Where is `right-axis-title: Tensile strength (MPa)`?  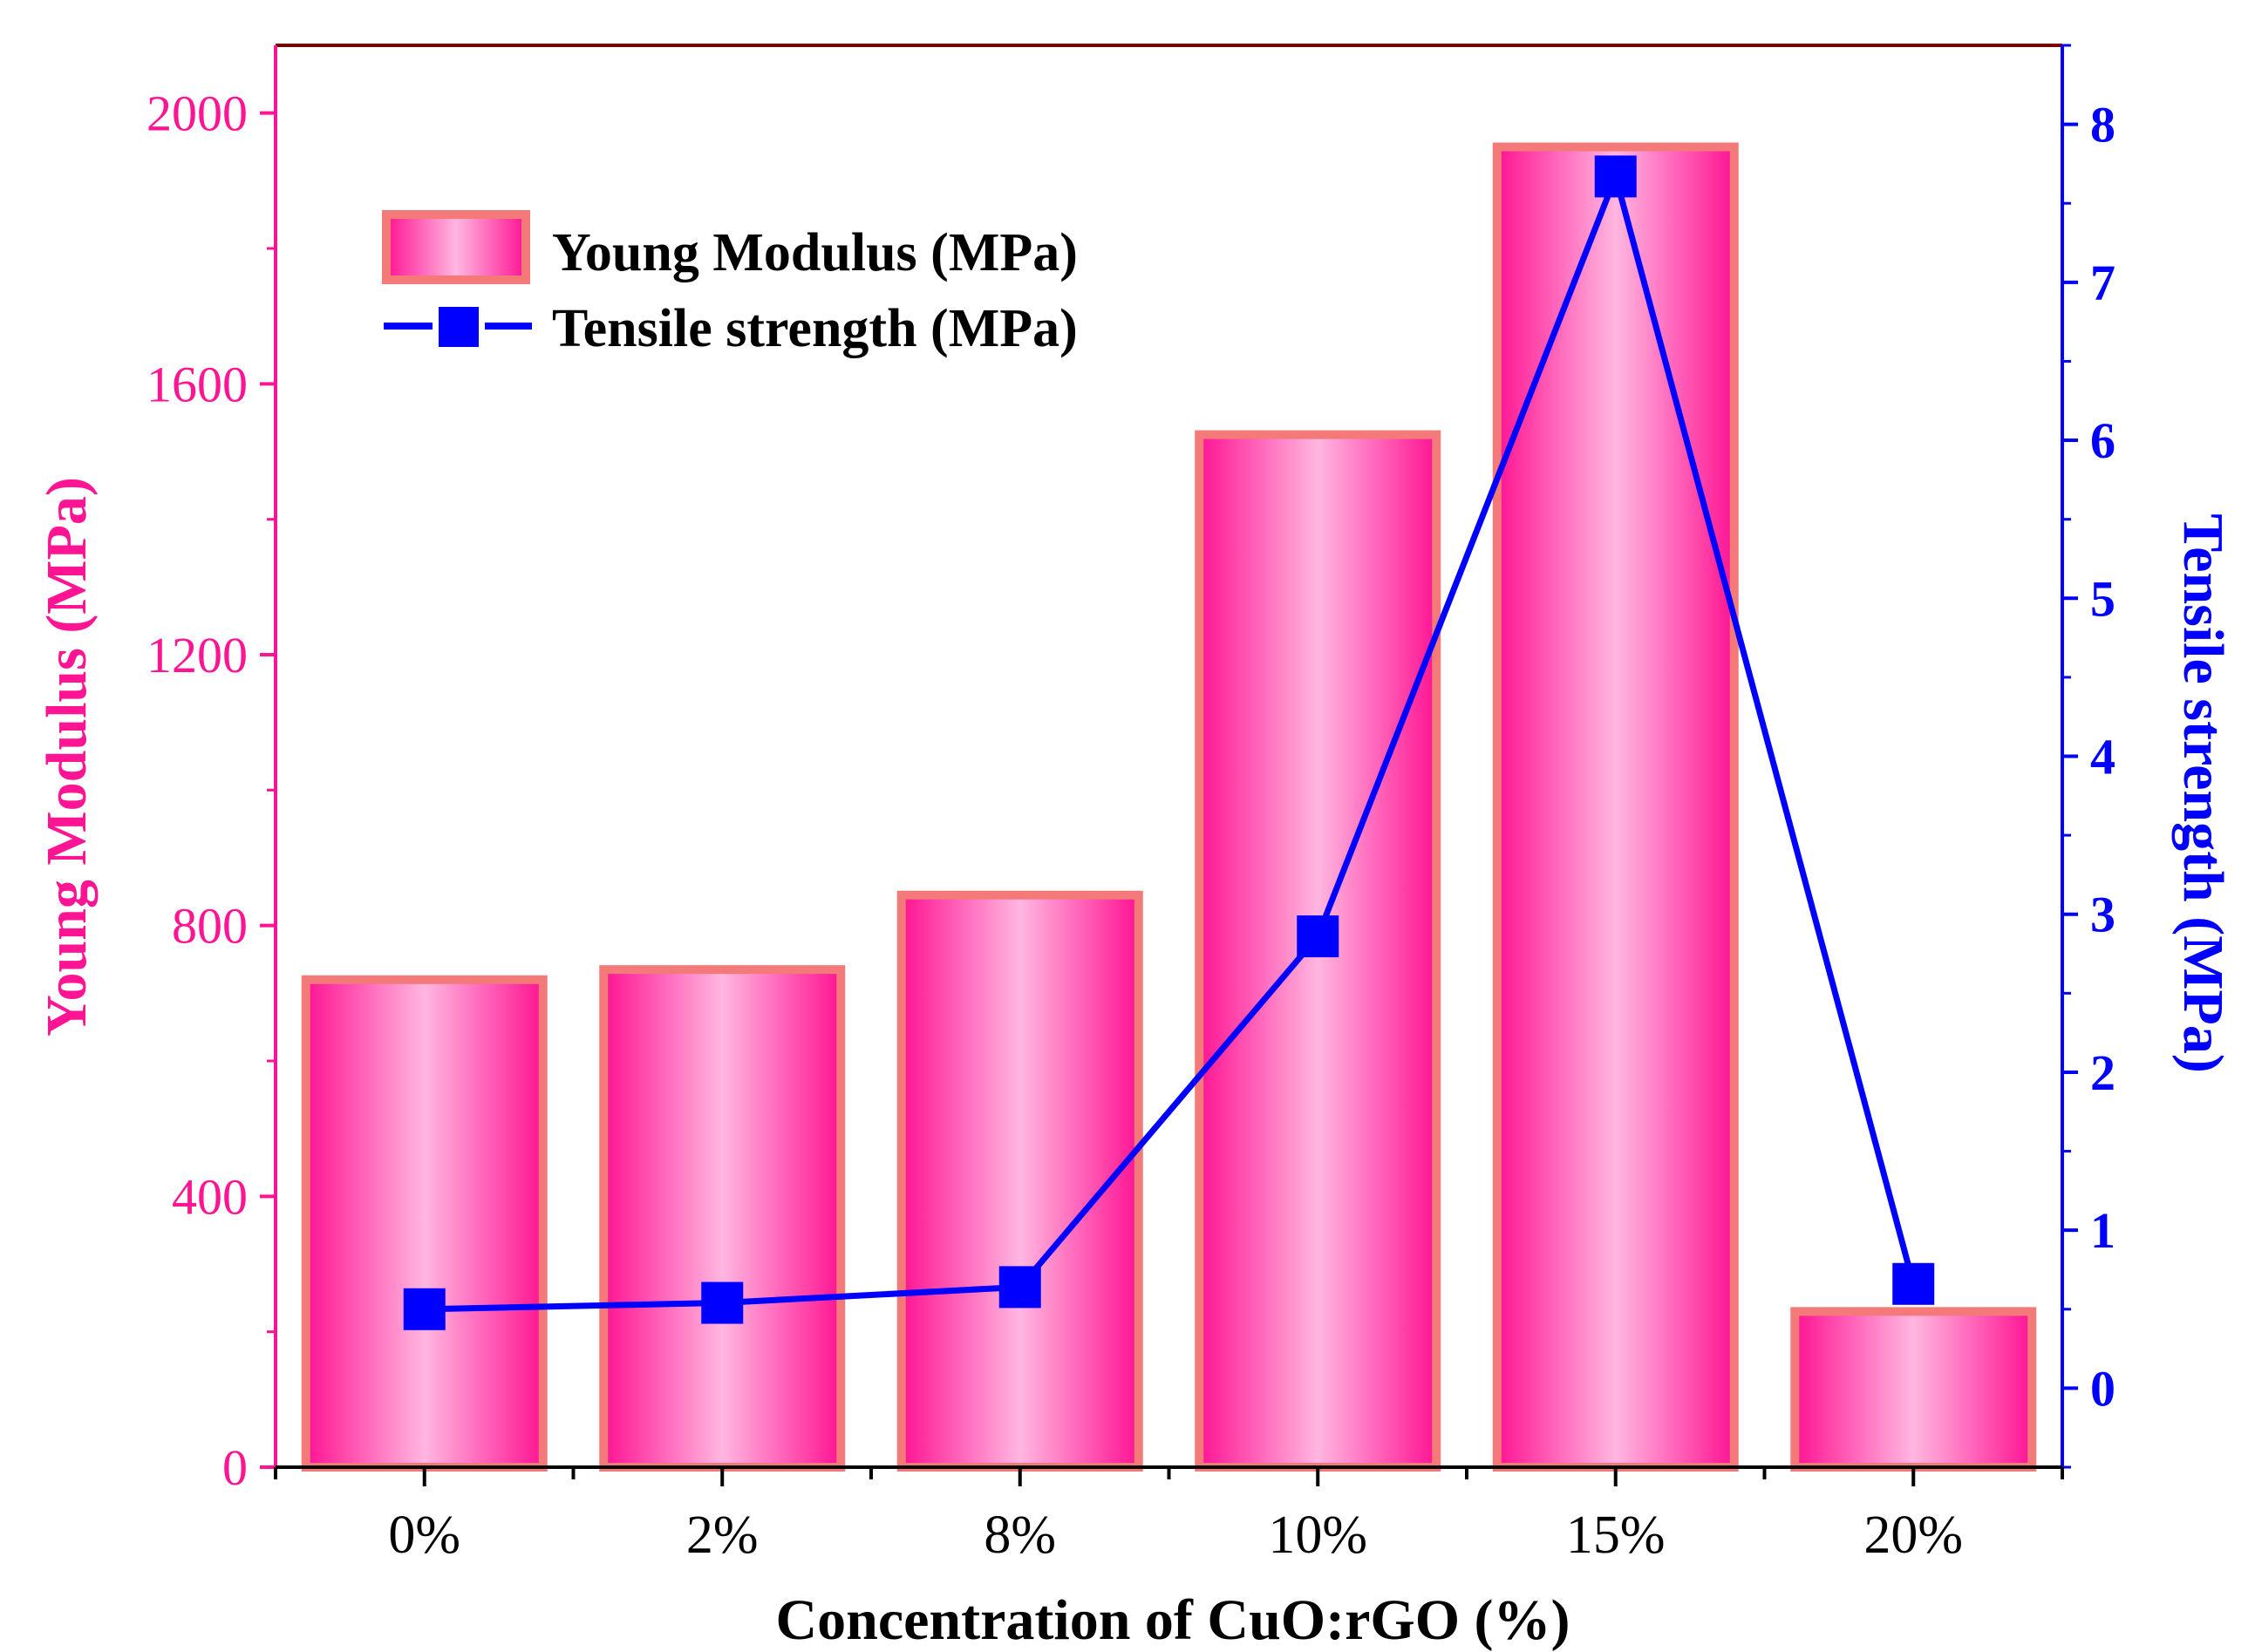
right-axis-title: Tensile strength (MPa) is located at coordinates (2203, 793).